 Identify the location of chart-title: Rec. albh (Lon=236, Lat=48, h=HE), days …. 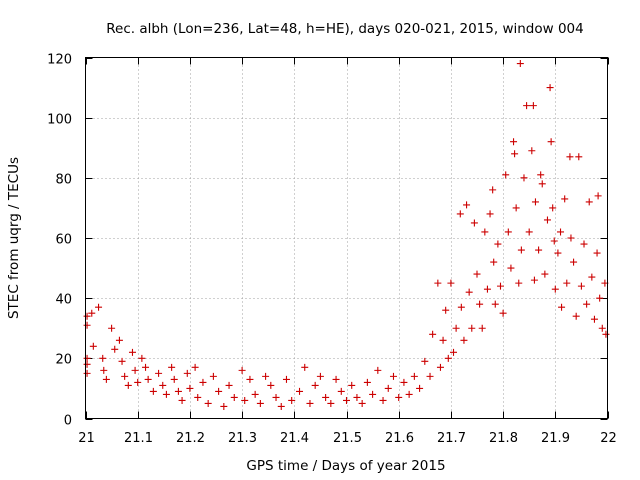
(344, 29).